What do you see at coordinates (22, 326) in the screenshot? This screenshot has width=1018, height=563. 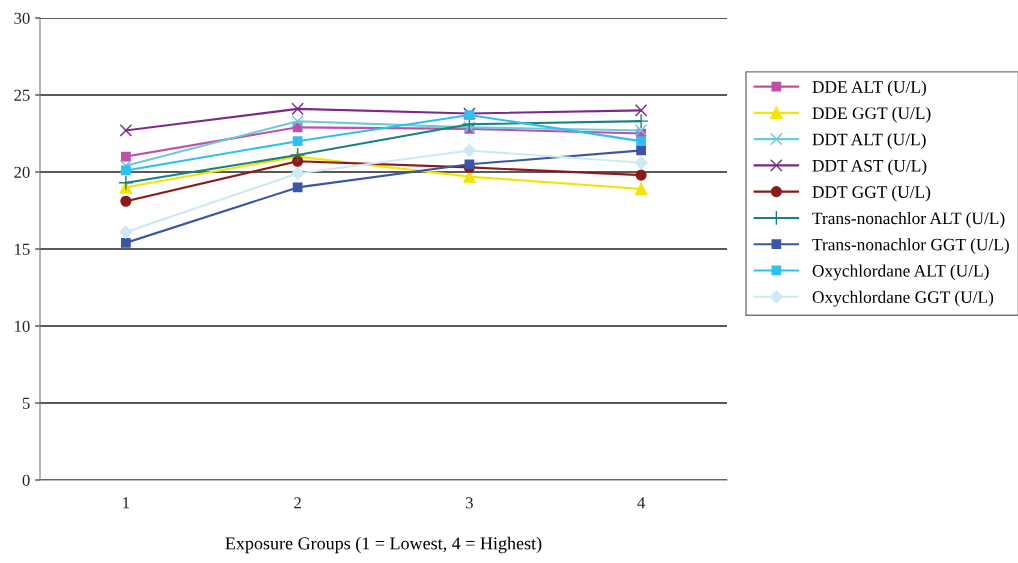 I see `y-tick-label: 10` at bounding box center [22, 326].